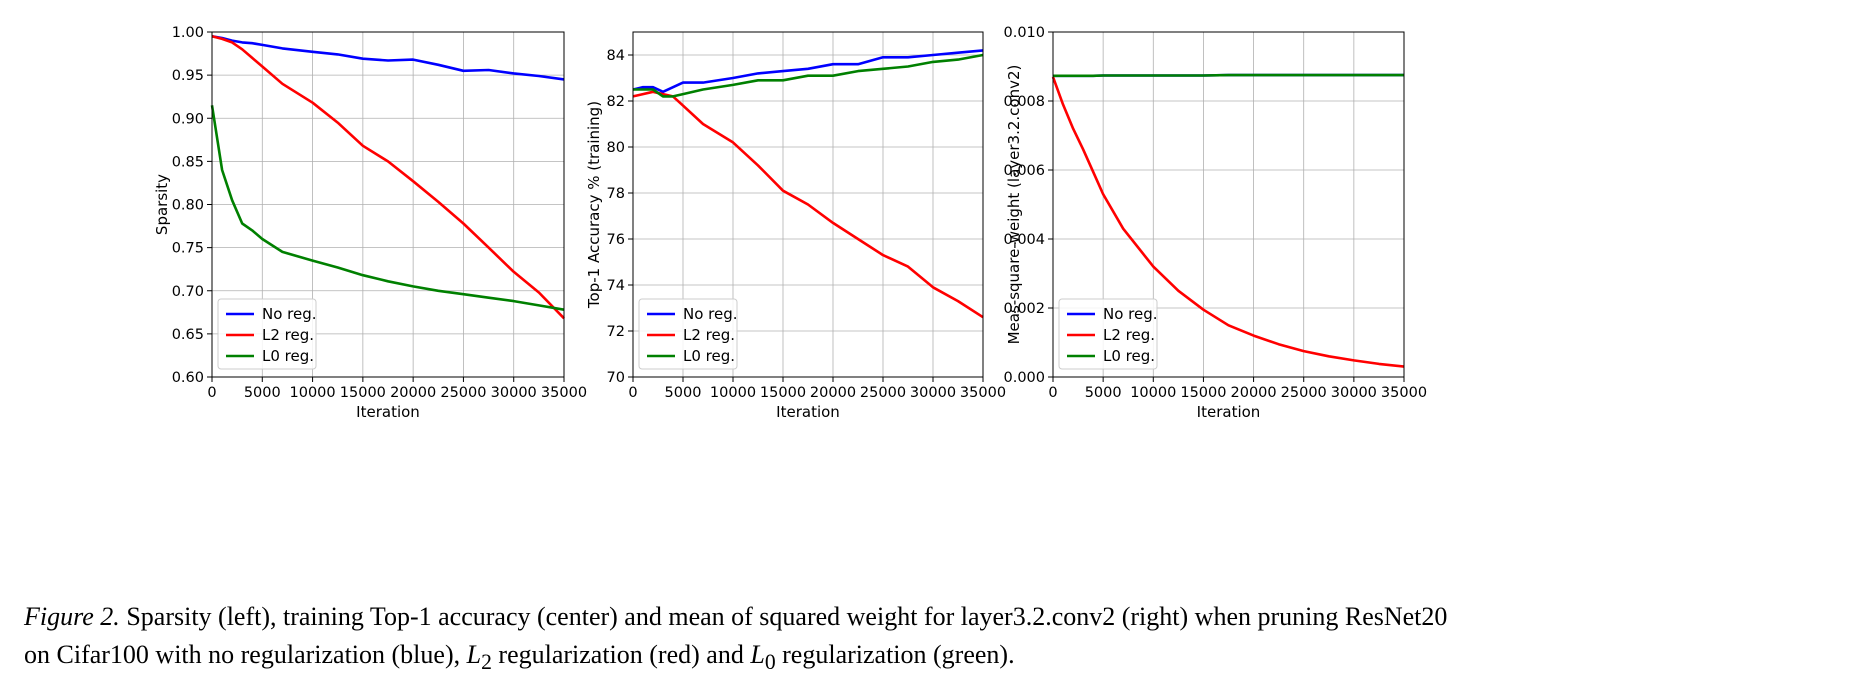  What do you see at coordinates (1024, 102) in the screenshot?
I see `y-tick-label: 0.008` at bounding box center [1024, 102].